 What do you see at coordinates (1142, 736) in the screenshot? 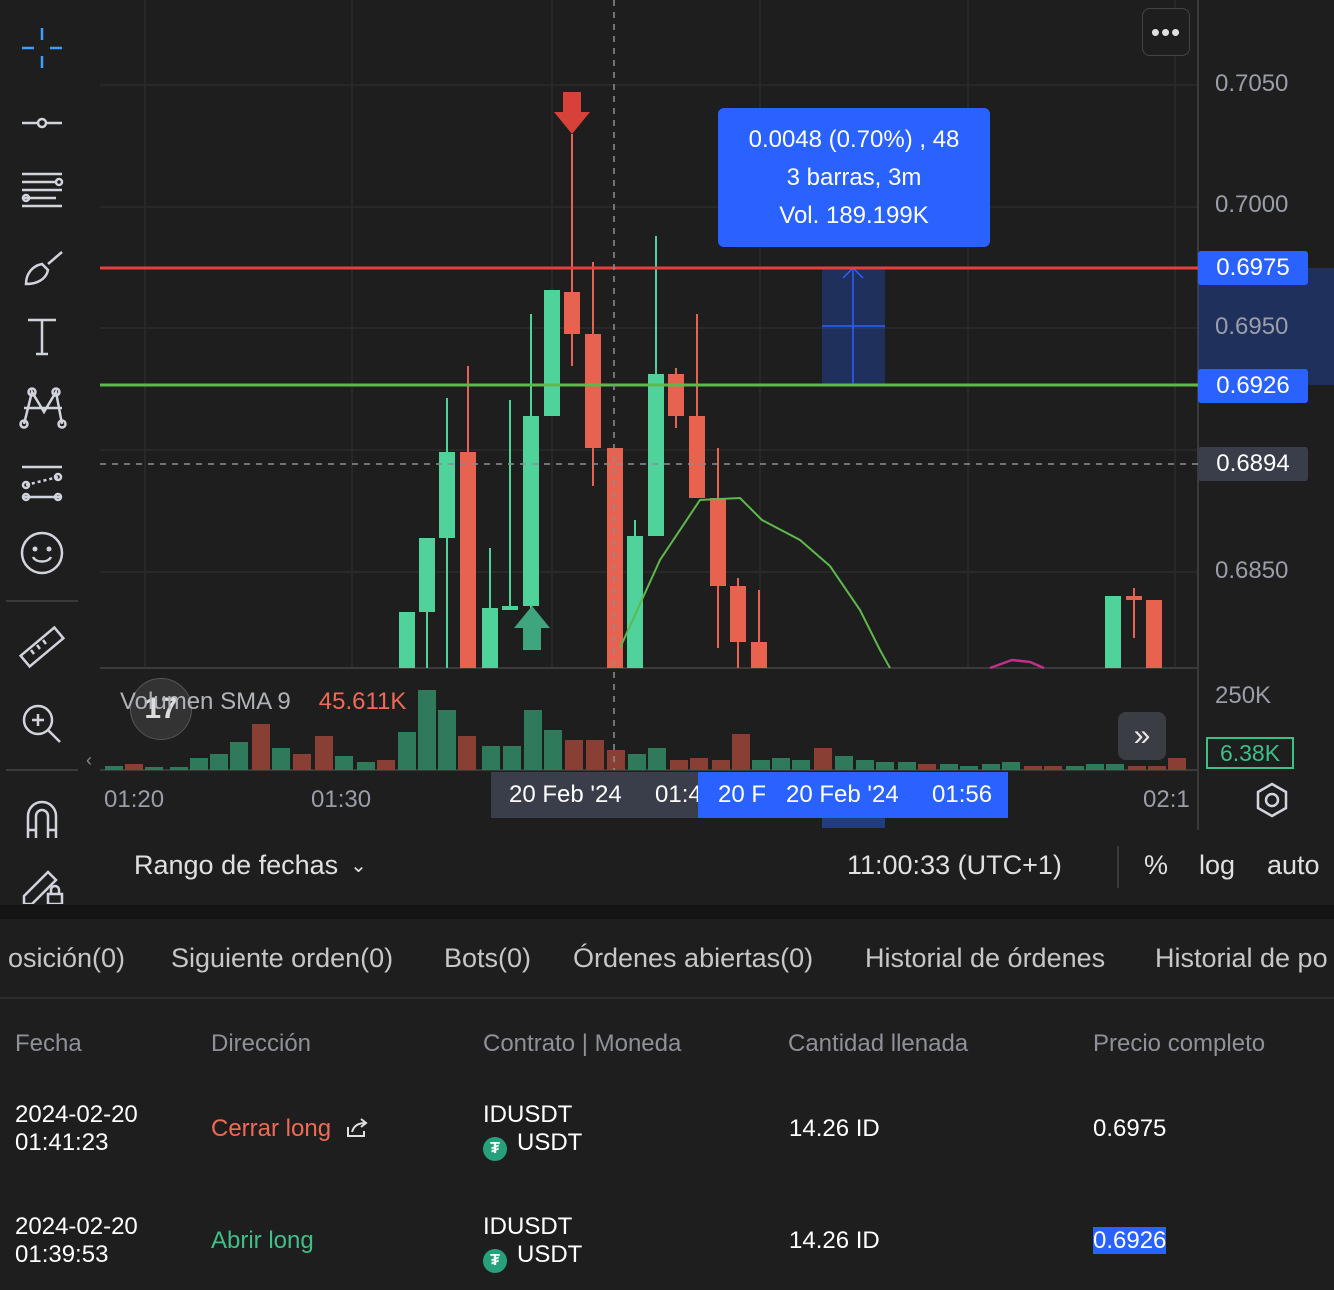
I see `scroll-to-realtime-button: »` at bounding box center [1142, 736].